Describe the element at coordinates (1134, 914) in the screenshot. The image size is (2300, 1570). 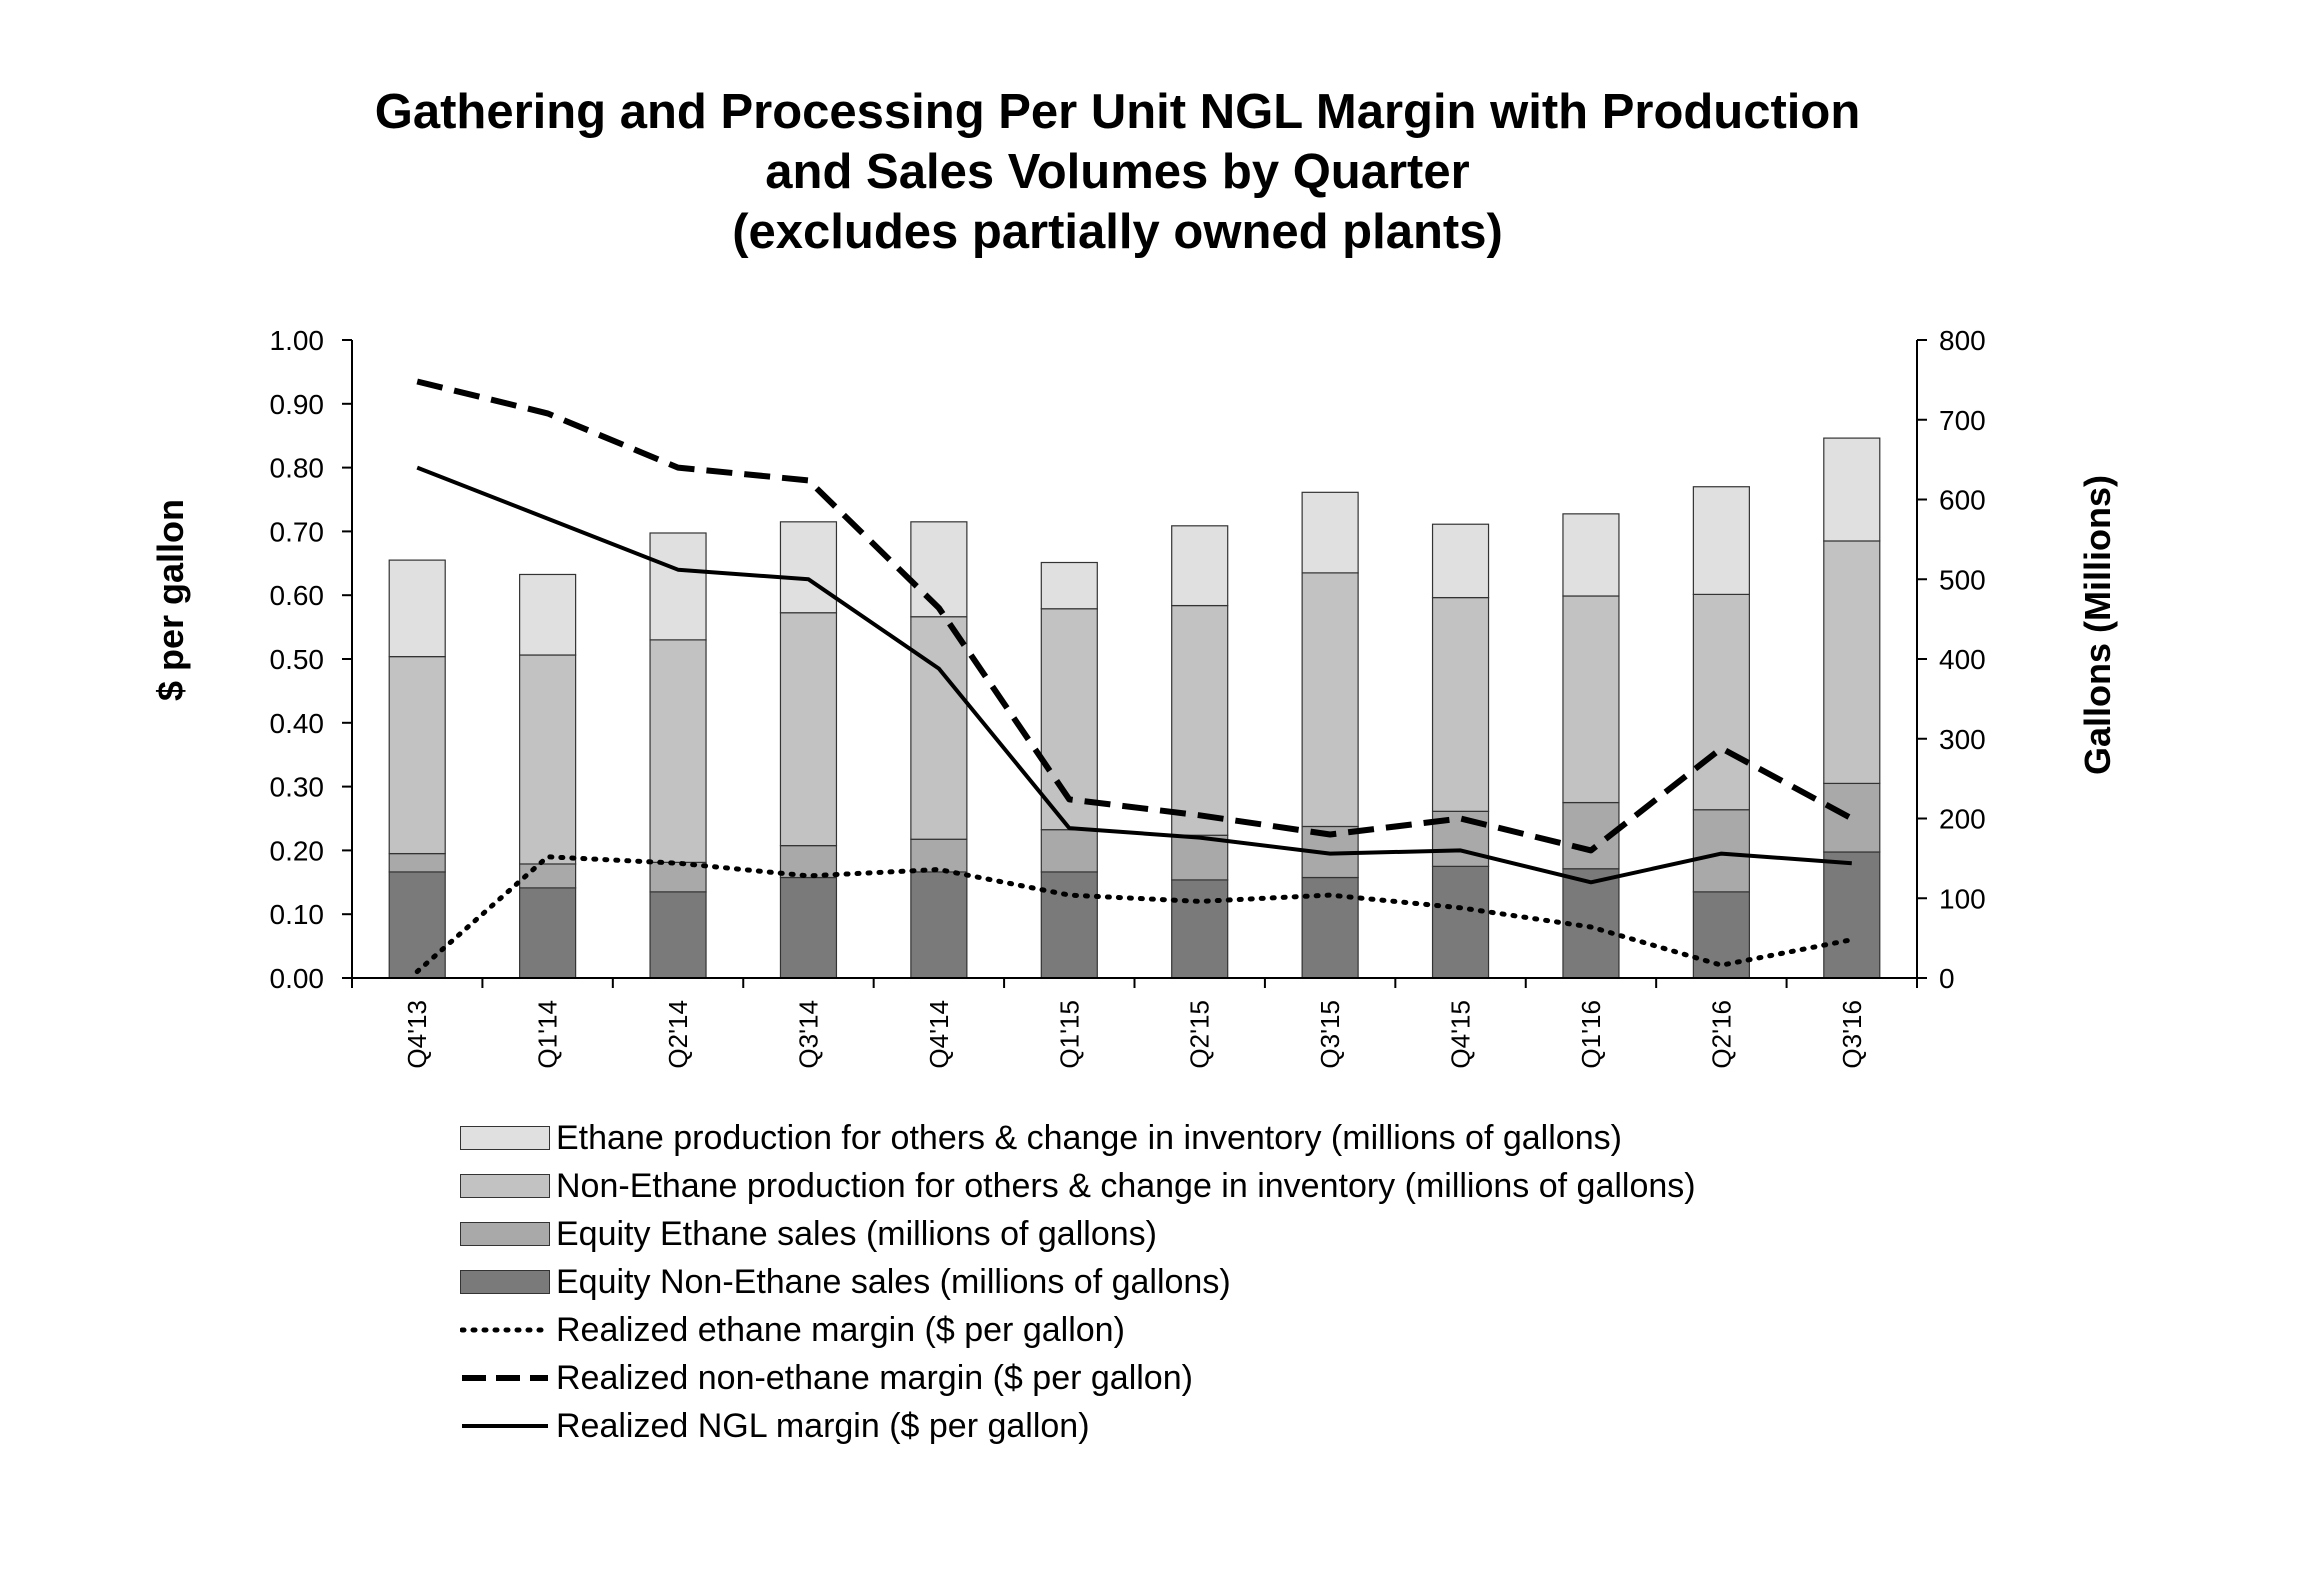
I see `line-realized-ethane-margin-per-gallon` at that location.